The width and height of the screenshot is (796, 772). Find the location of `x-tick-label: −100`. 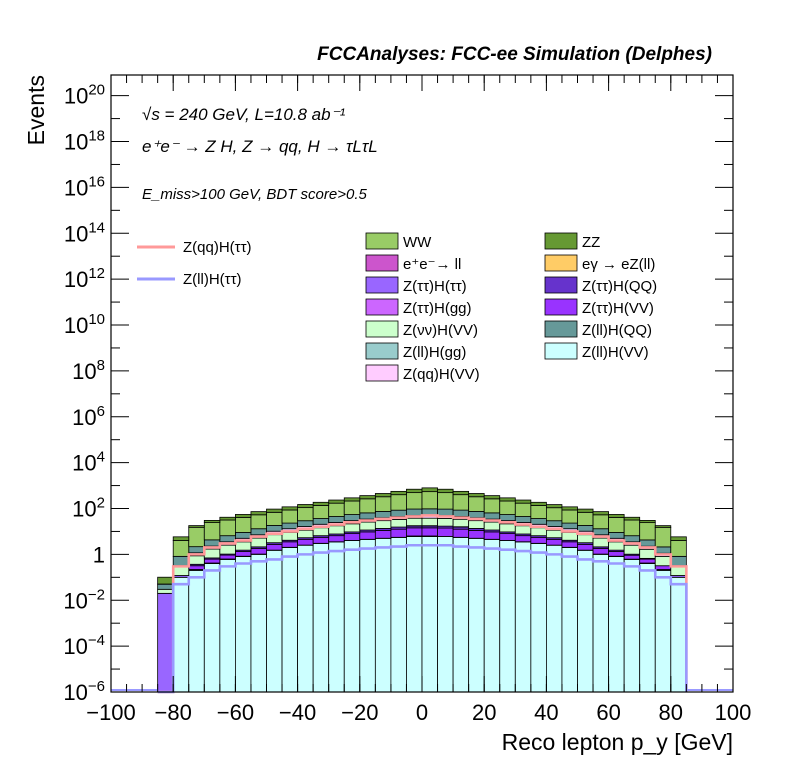

x-tick-label: −100 is located at coordinates (111, 712).